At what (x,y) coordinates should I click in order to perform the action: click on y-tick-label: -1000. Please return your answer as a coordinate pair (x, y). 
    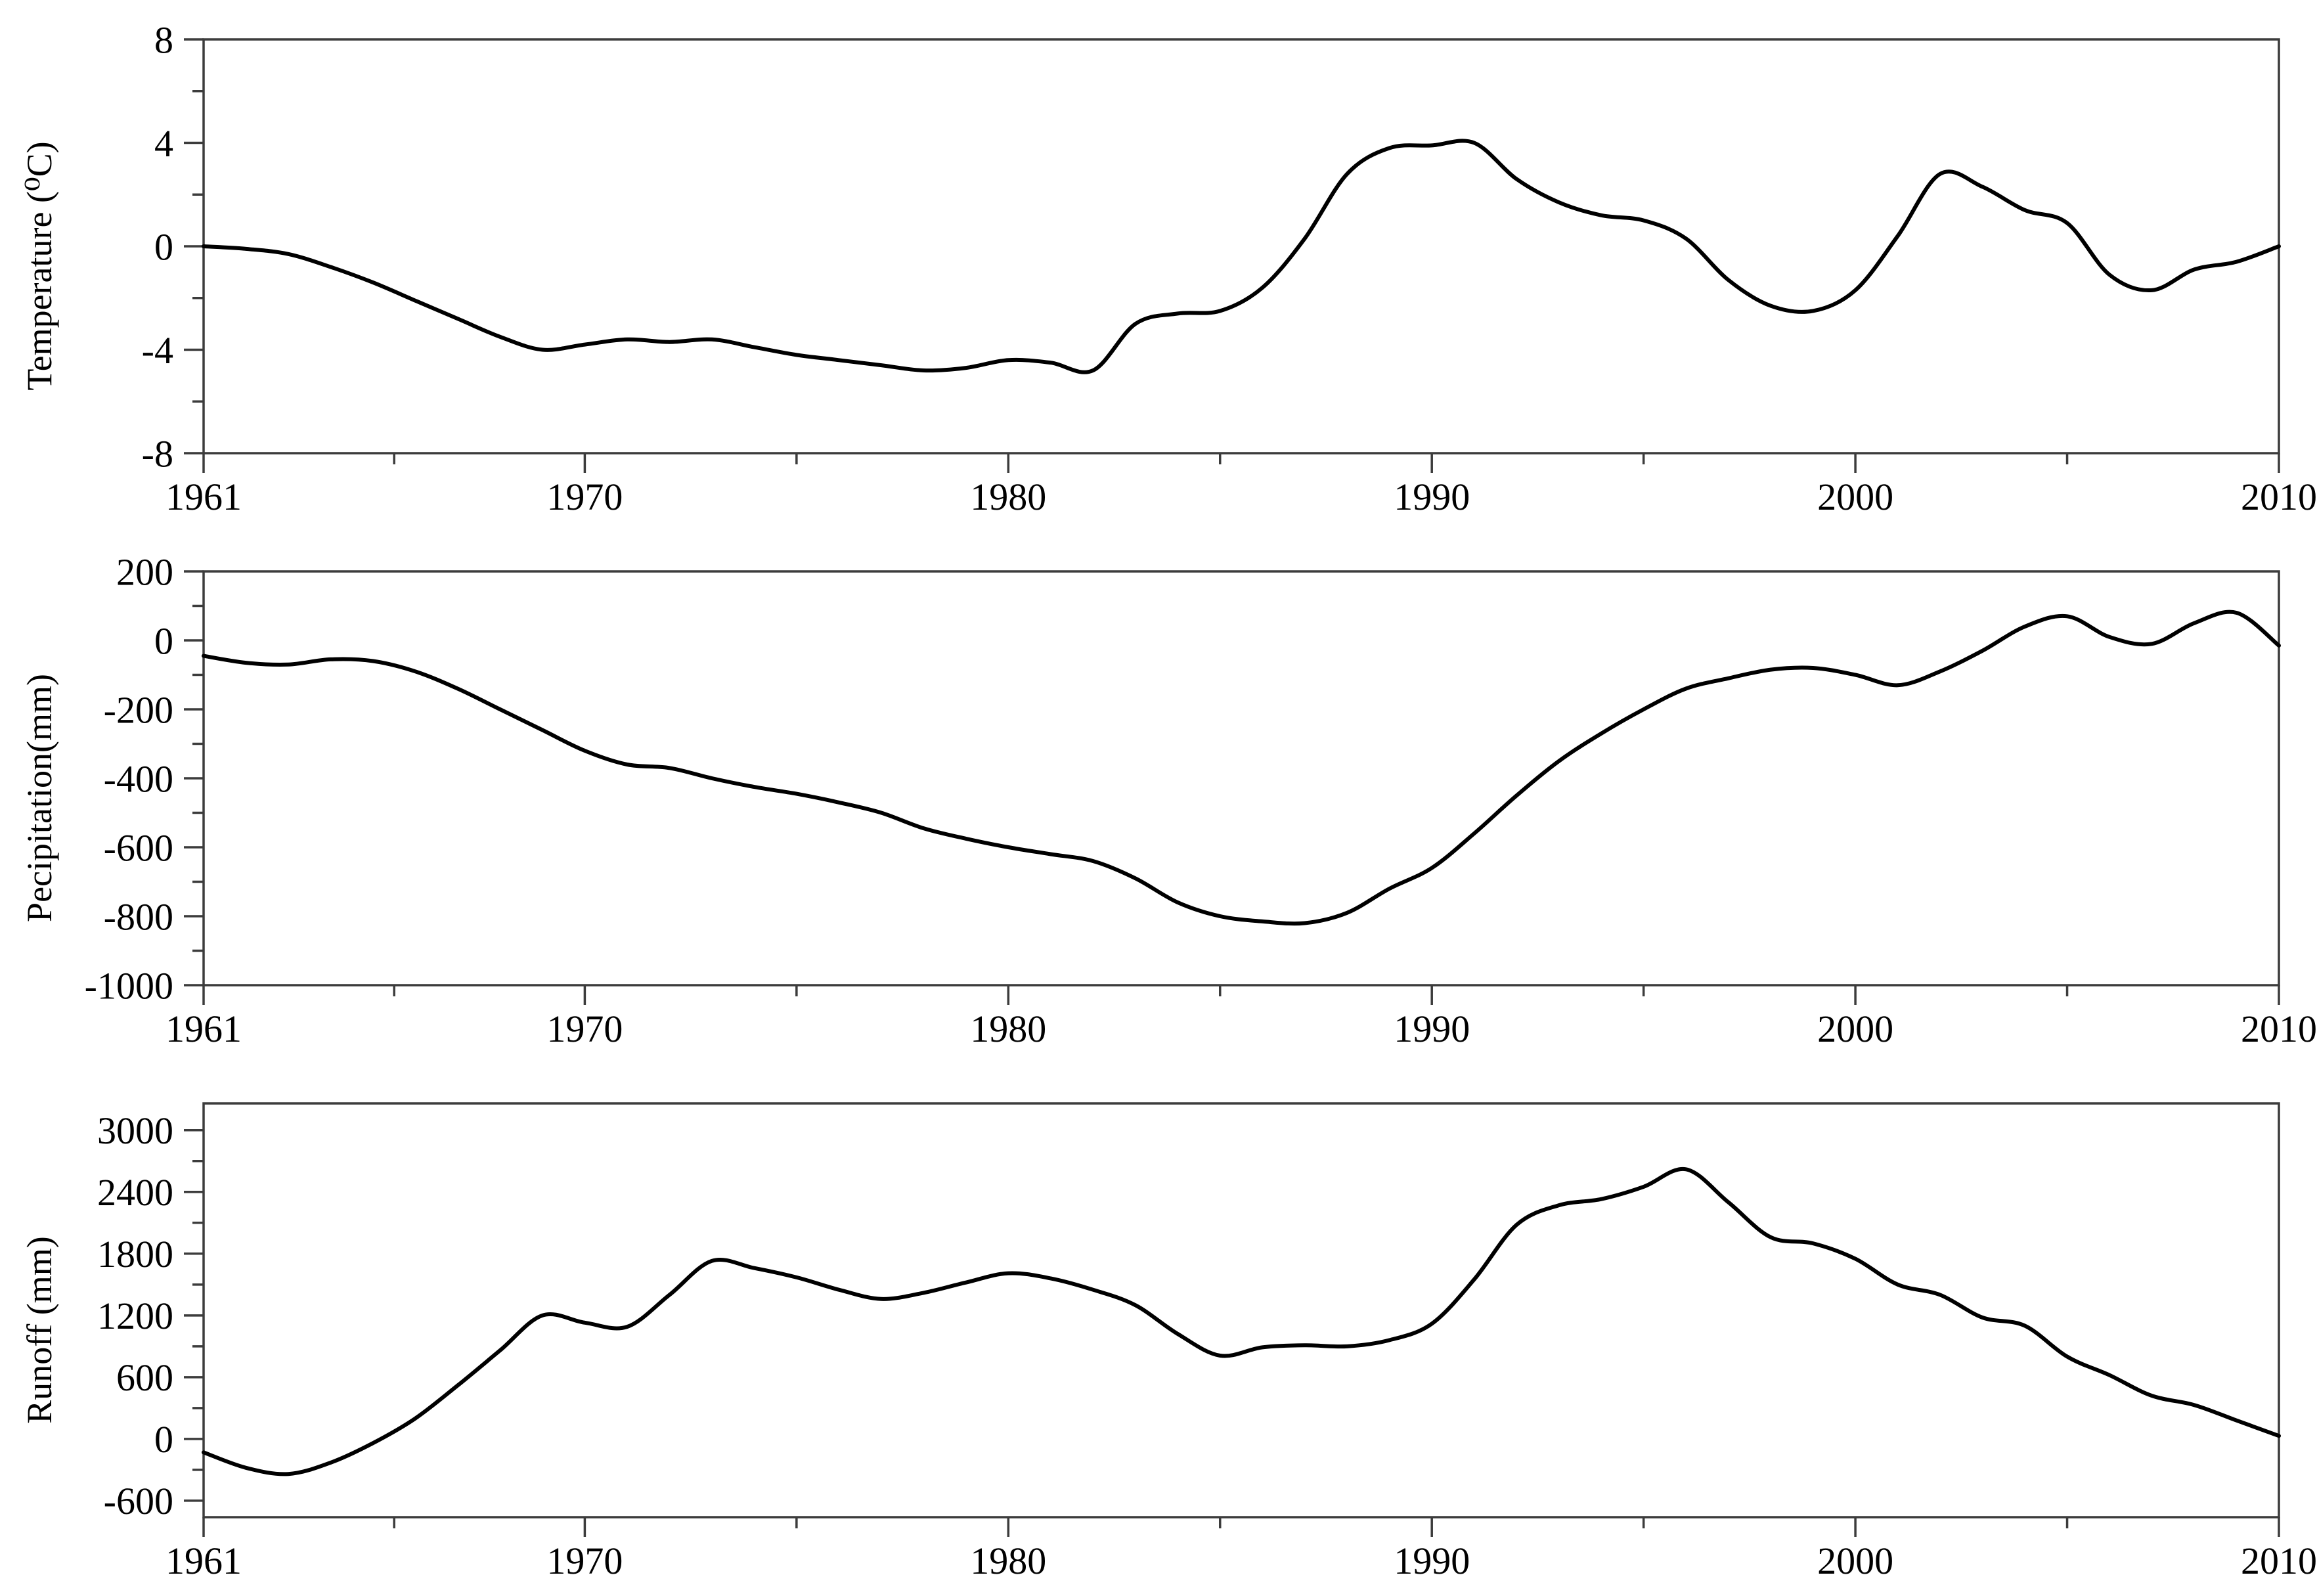
    Looking at the image, I should click on (129, 985).